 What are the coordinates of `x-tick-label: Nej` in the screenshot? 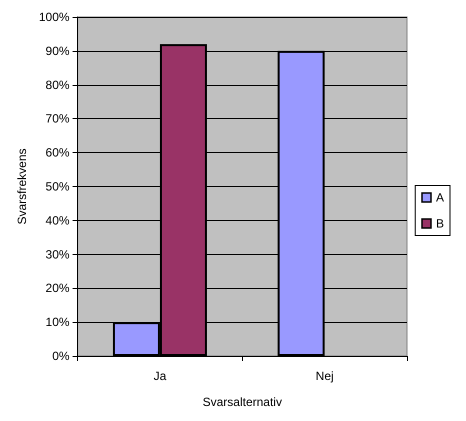 It's located at (325, 376).